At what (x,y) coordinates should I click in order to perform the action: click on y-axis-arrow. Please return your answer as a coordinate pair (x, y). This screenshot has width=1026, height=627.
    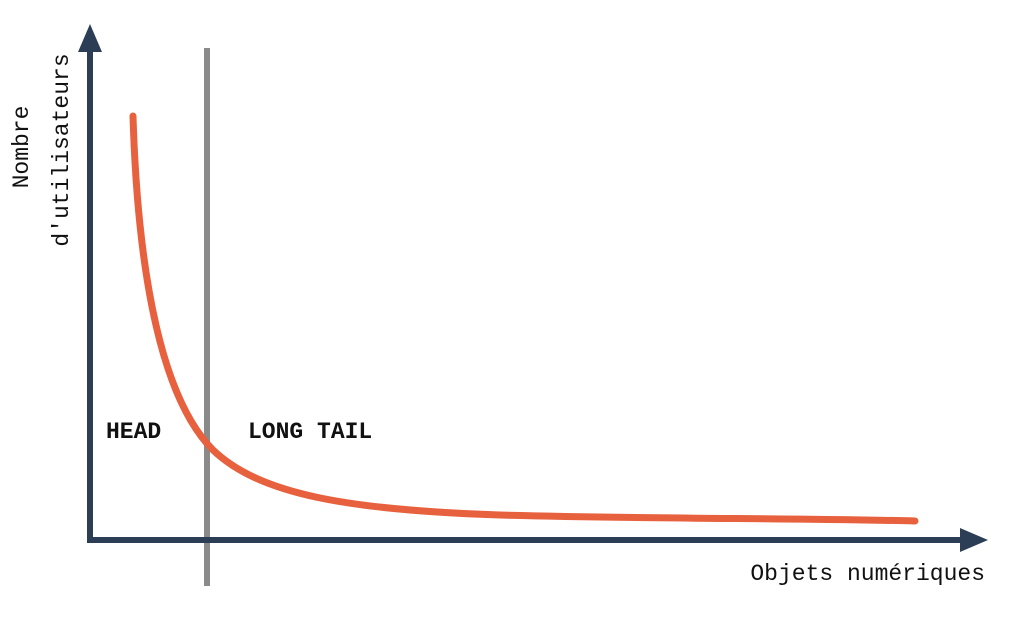
    Looking at the image, I should click on (90, 38).